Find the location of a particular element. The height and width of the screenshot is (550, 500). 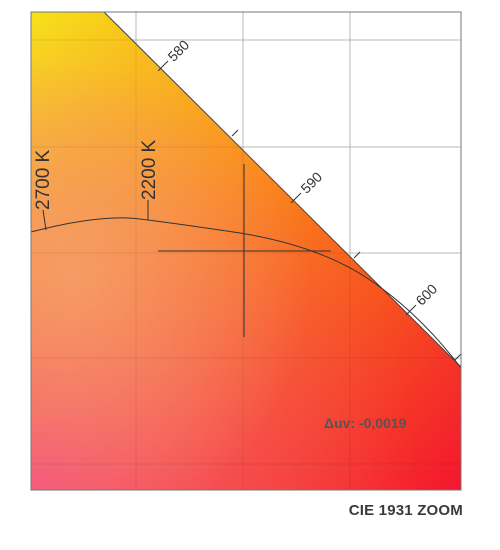

cct-label-2700: 2700 K is located at coordinates (43, 179).